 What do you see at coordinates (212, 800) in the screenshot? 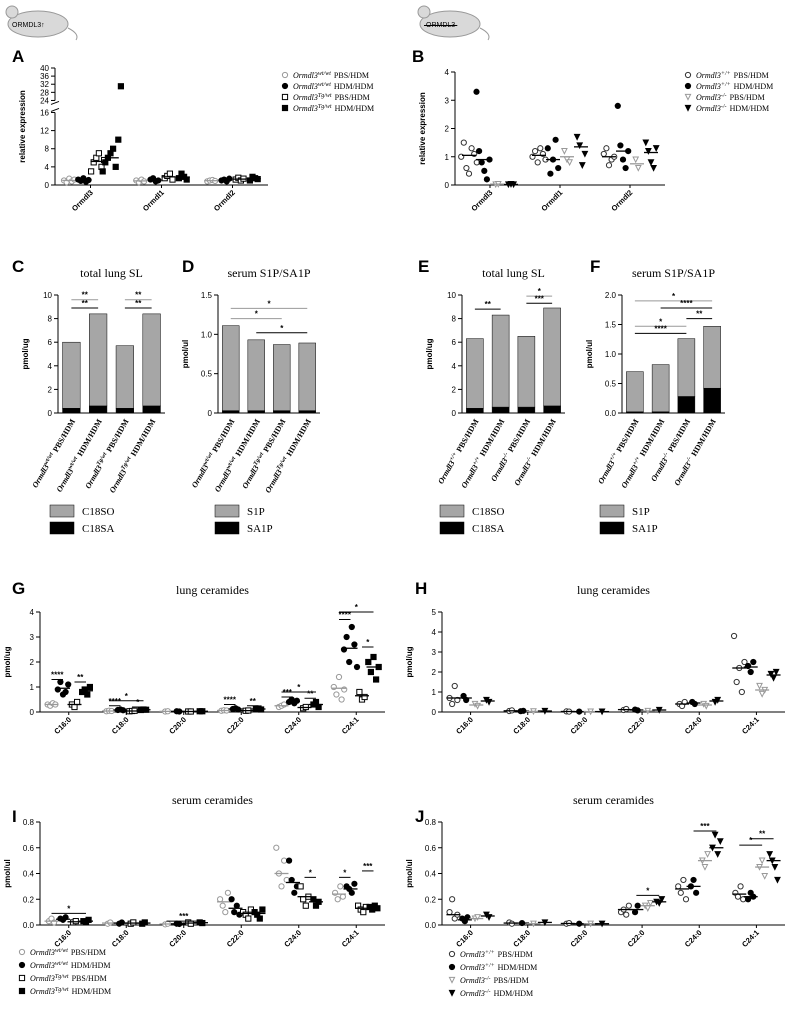
I see `chart-title: serum ceramides` at bounding box center [212, 800].